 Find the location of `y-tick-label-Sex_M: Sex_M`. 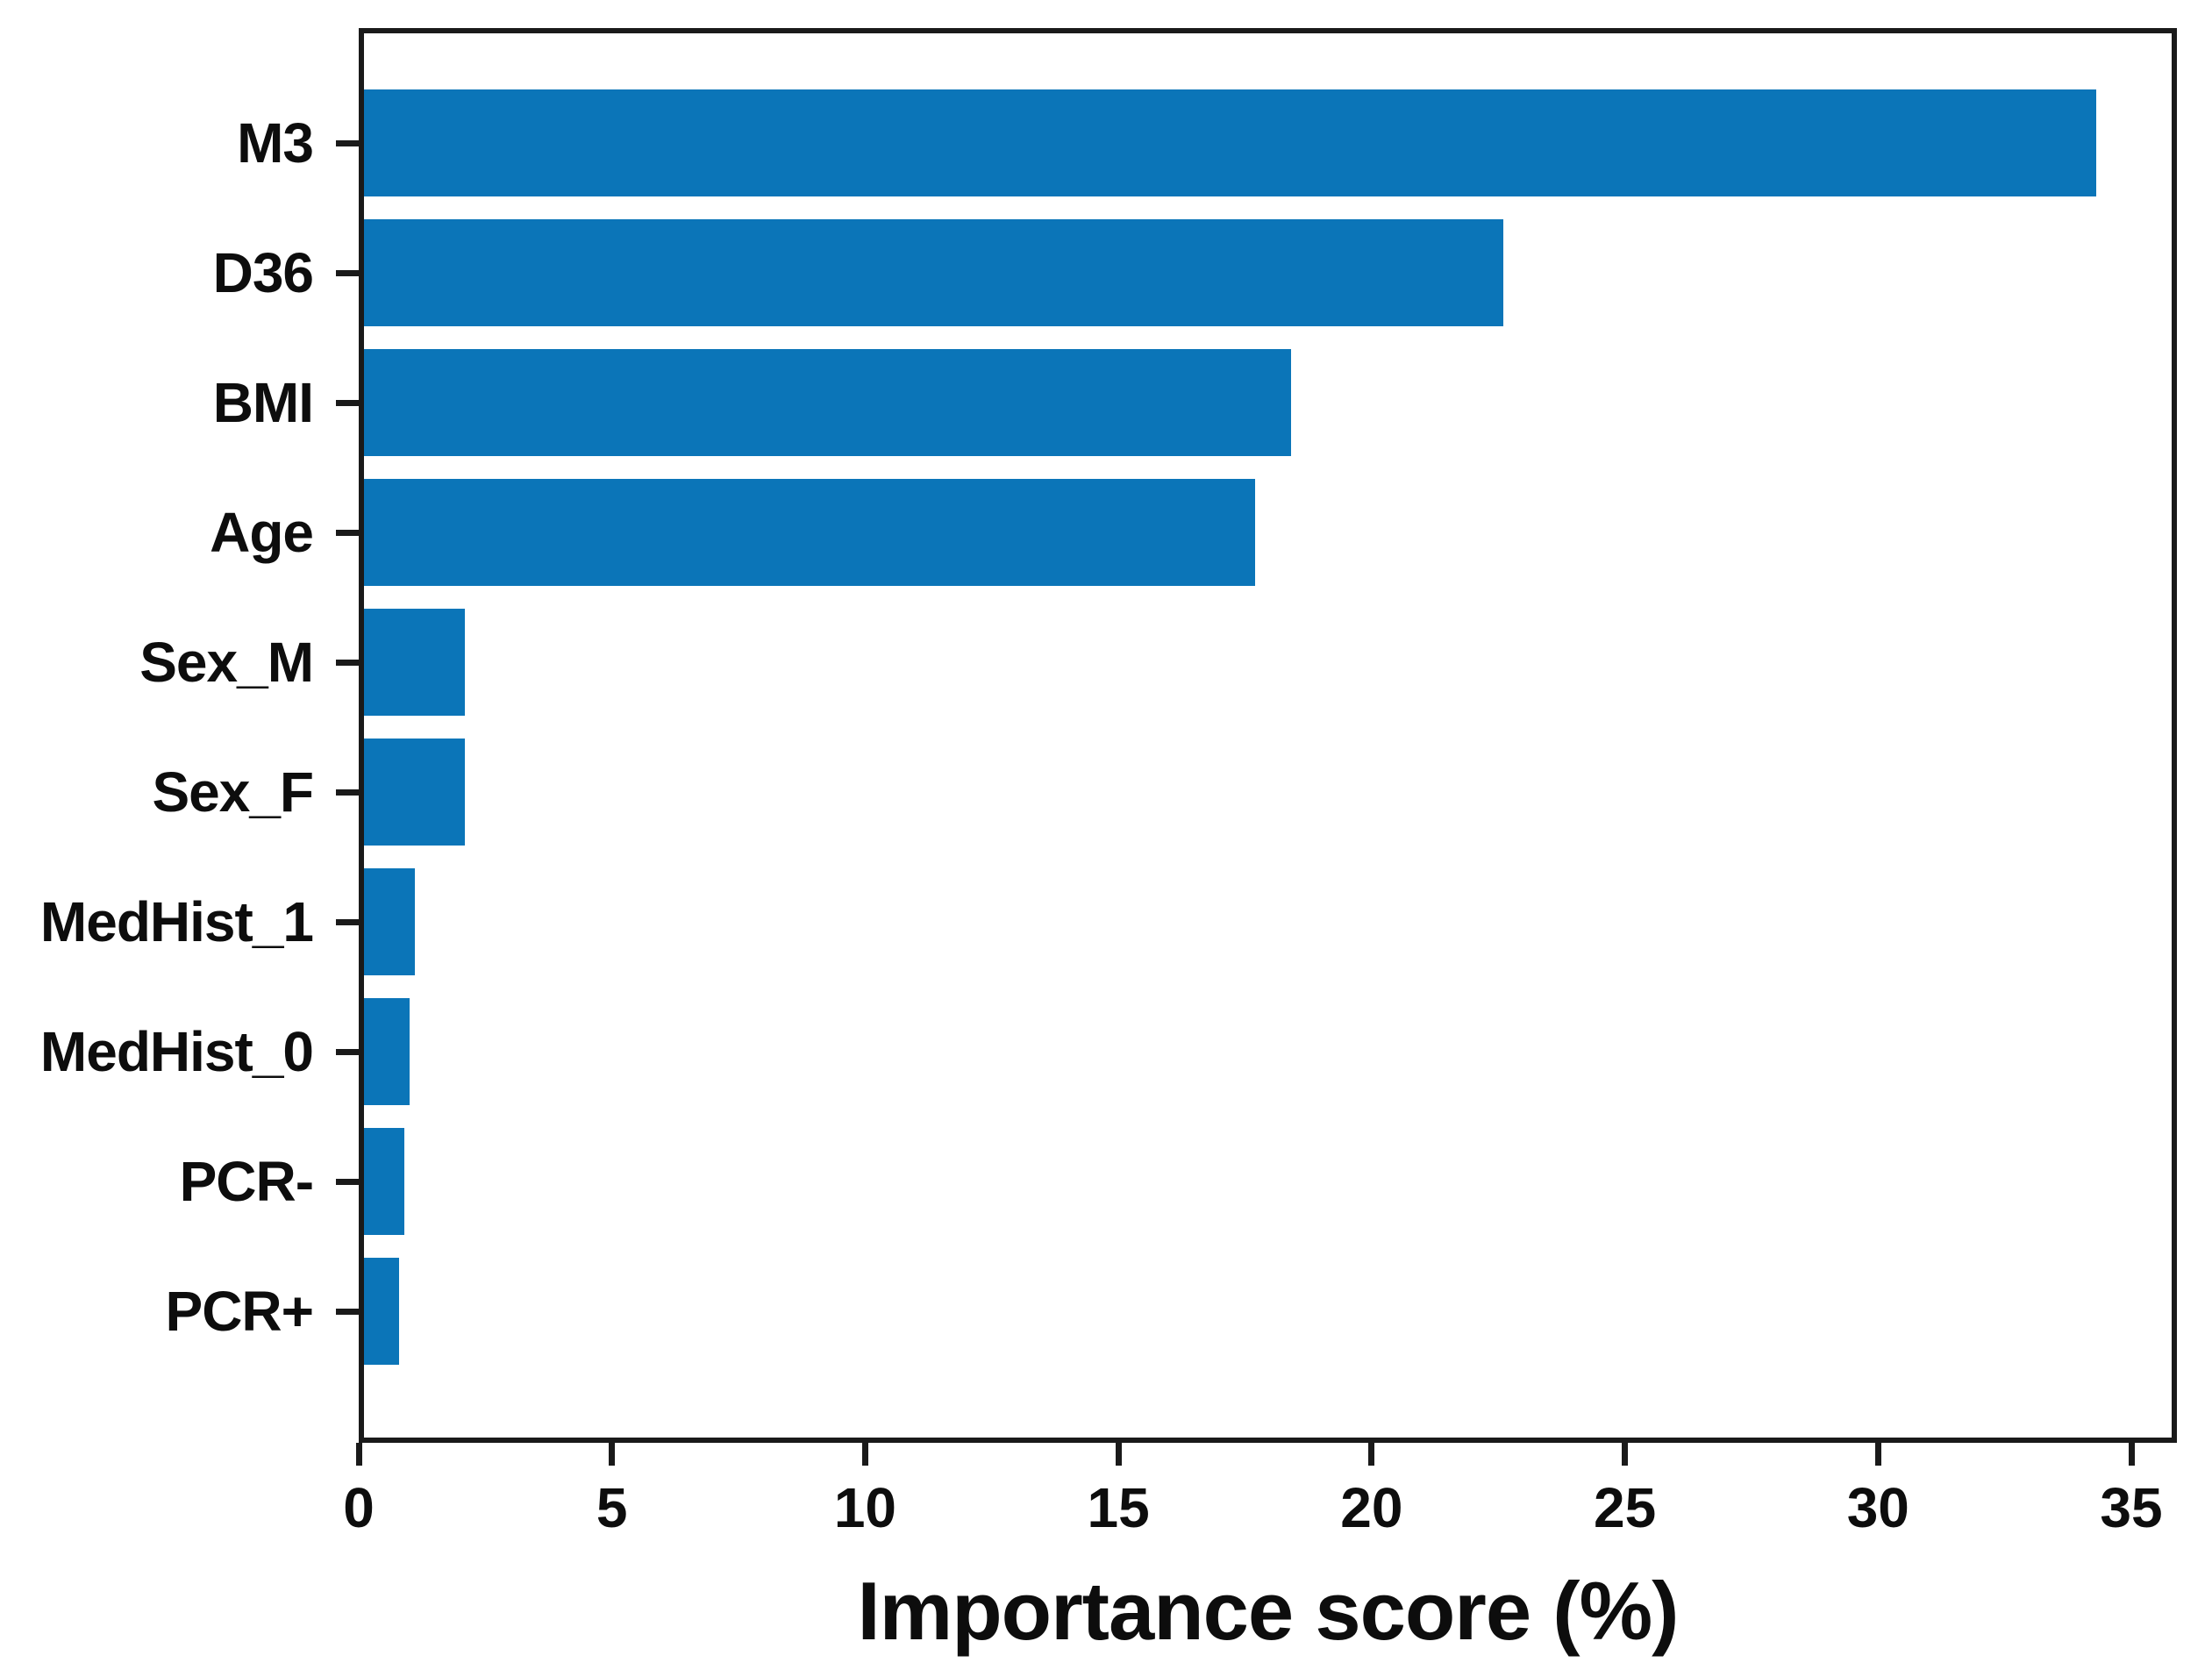

y-tick-label-Sex_M: Sex_M is located at coordinates (226, 662).